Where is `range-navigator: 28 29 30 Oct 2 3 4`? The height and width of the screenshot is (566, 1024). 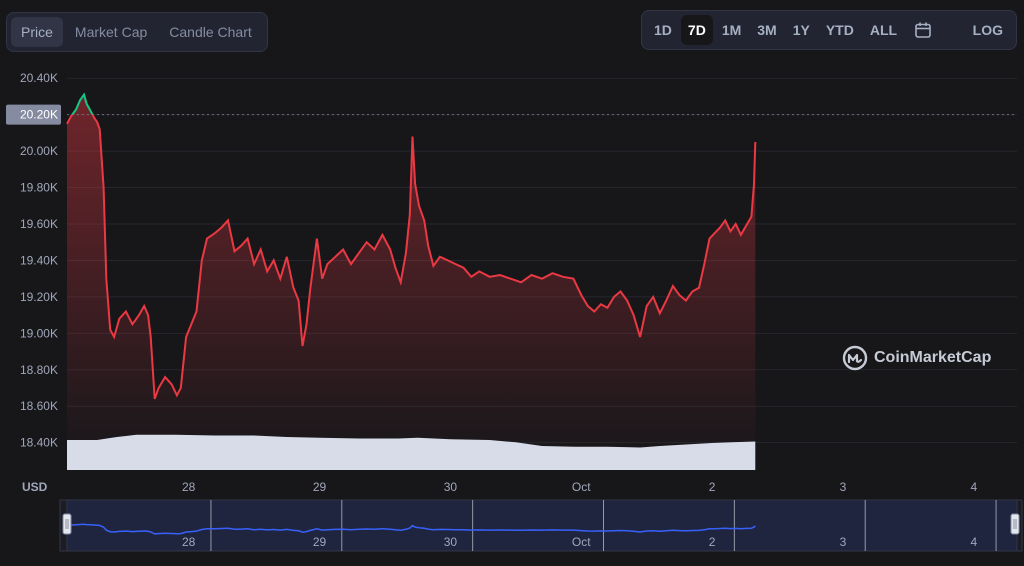
range-navigator: 28 29 30 Oct 2 3 4 is located at coordinates (541, 525).